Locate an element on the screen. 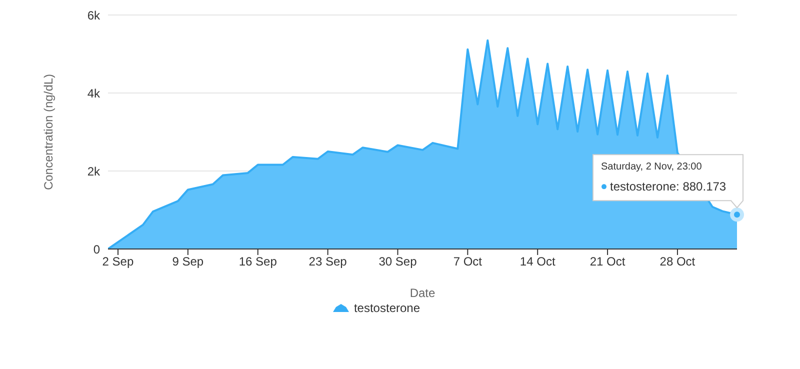 This screenshot has height=369, width=800. x-tick-label: 7 Oct is located at coordinates (468, 261).